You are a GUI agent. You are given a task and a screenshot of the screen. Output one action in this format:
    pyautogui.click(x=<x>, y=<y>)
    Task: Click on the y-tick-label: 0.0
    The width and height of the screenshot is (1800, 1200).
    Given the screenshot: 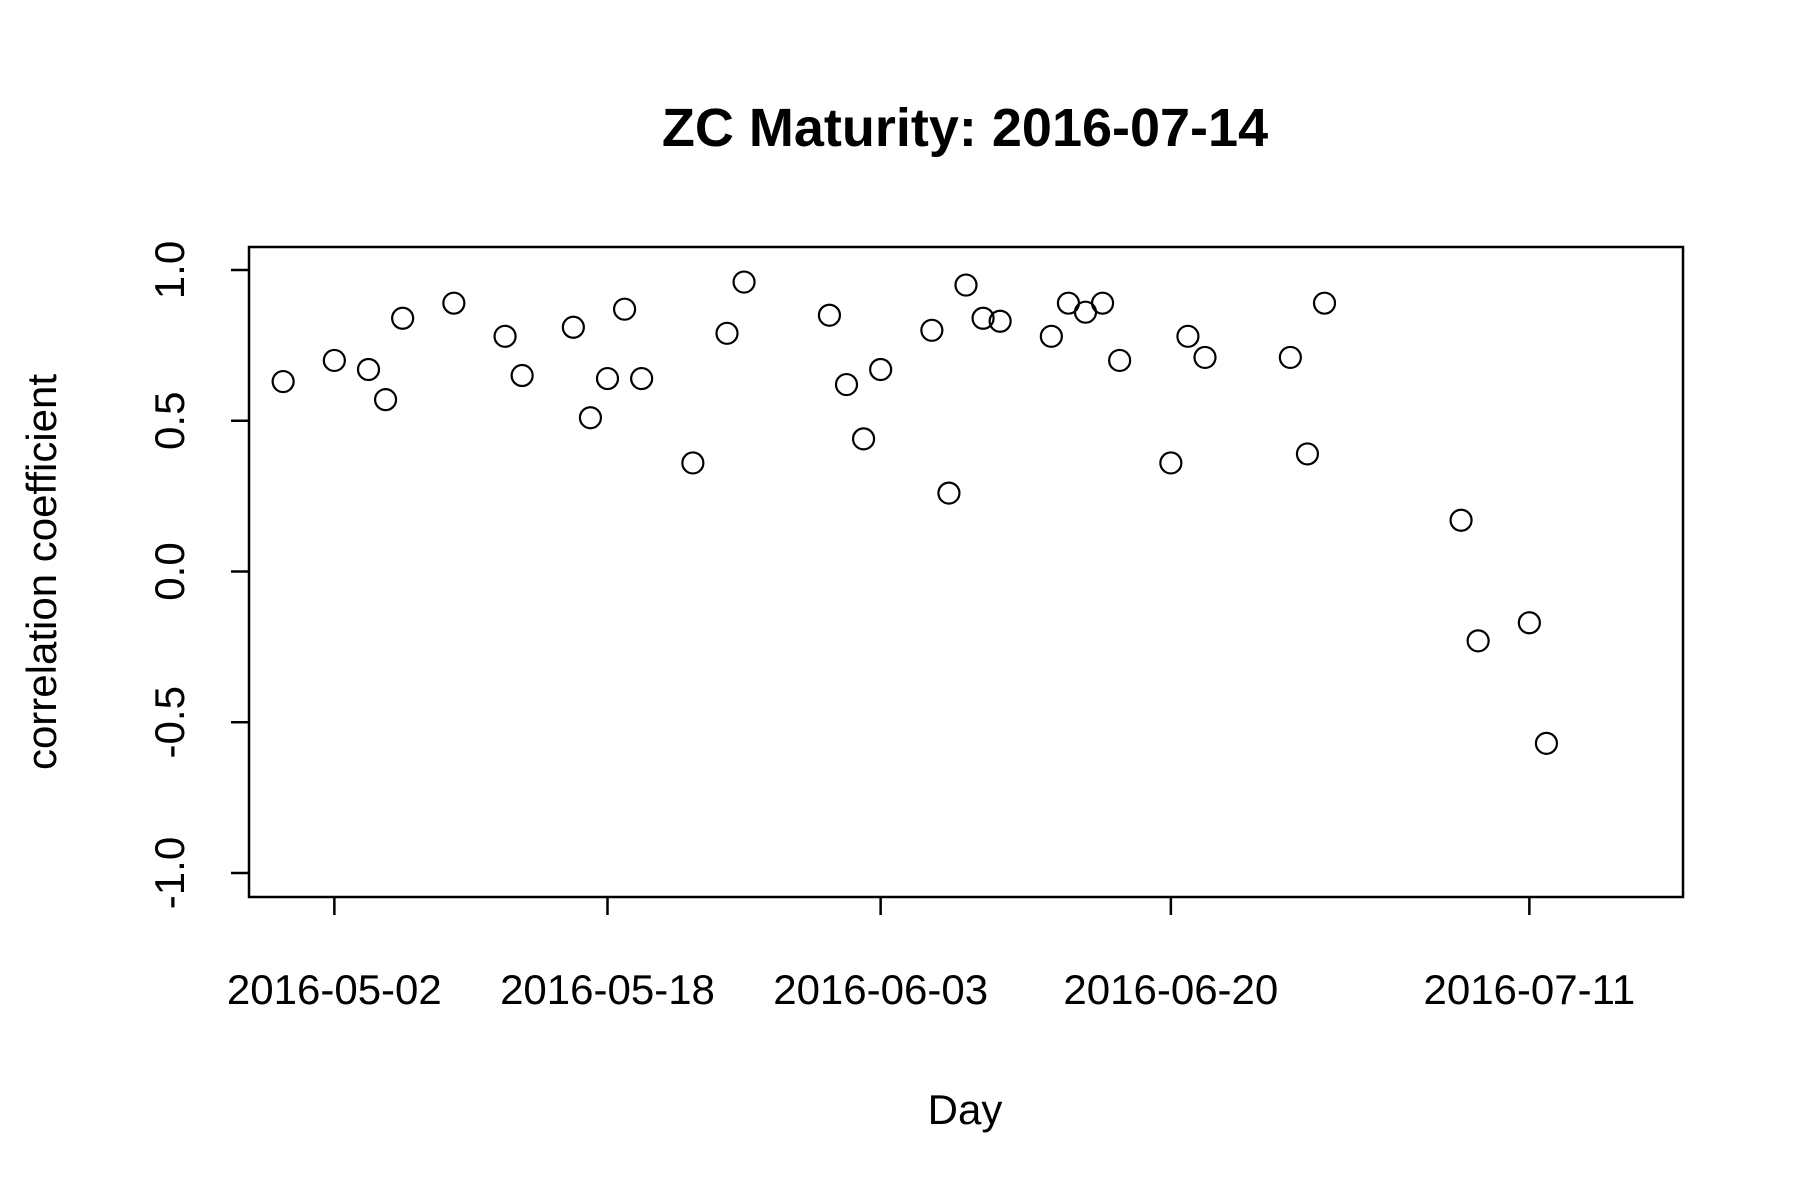 What is the action you would take?
    pyautogui.click(x=169, y=571)
    